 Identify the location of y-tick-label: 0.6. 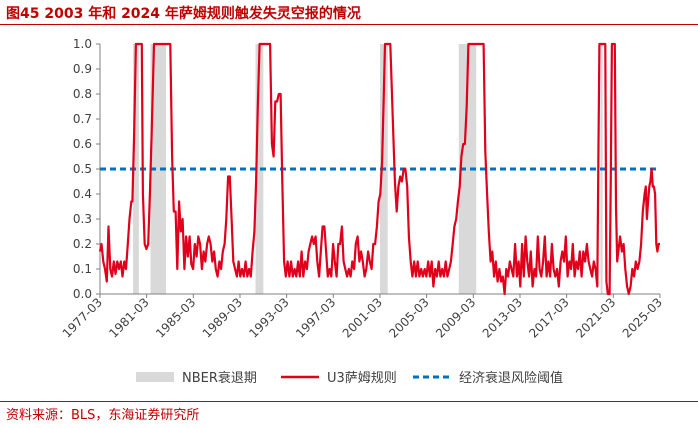
(82, 144).